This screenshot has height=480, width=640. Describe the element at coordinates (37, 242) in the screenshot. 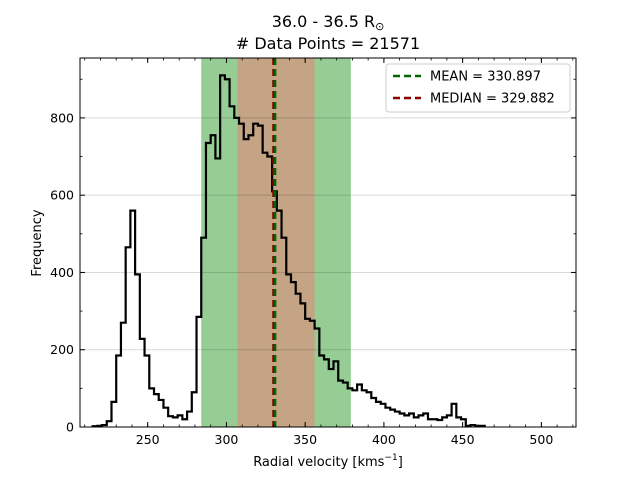

I see `y-axis-label: Frequency` at that location.